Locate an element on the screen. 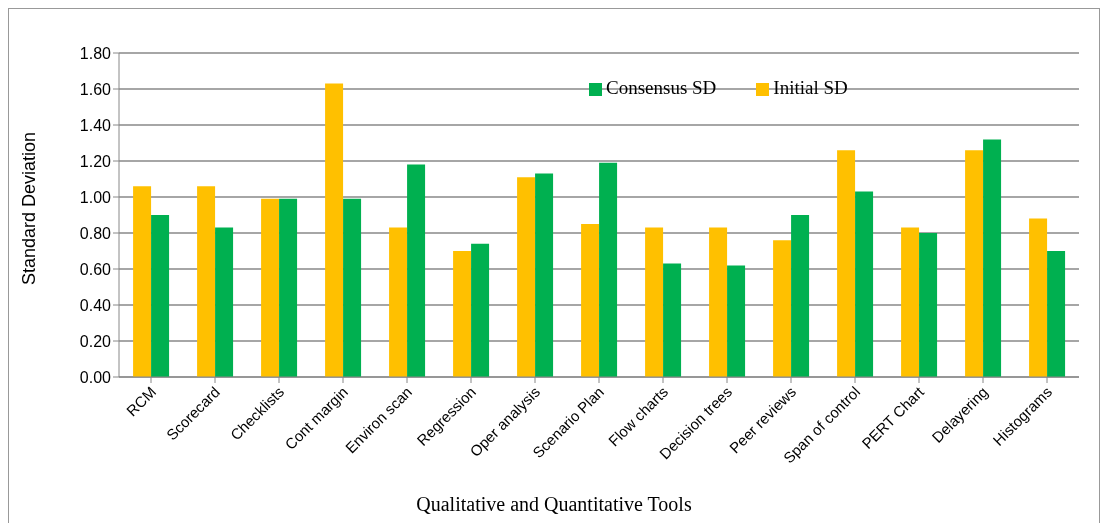 This screenshot has height=523, width=1106. y-tick-label: 1.00 is located at coordinates (95, 197).